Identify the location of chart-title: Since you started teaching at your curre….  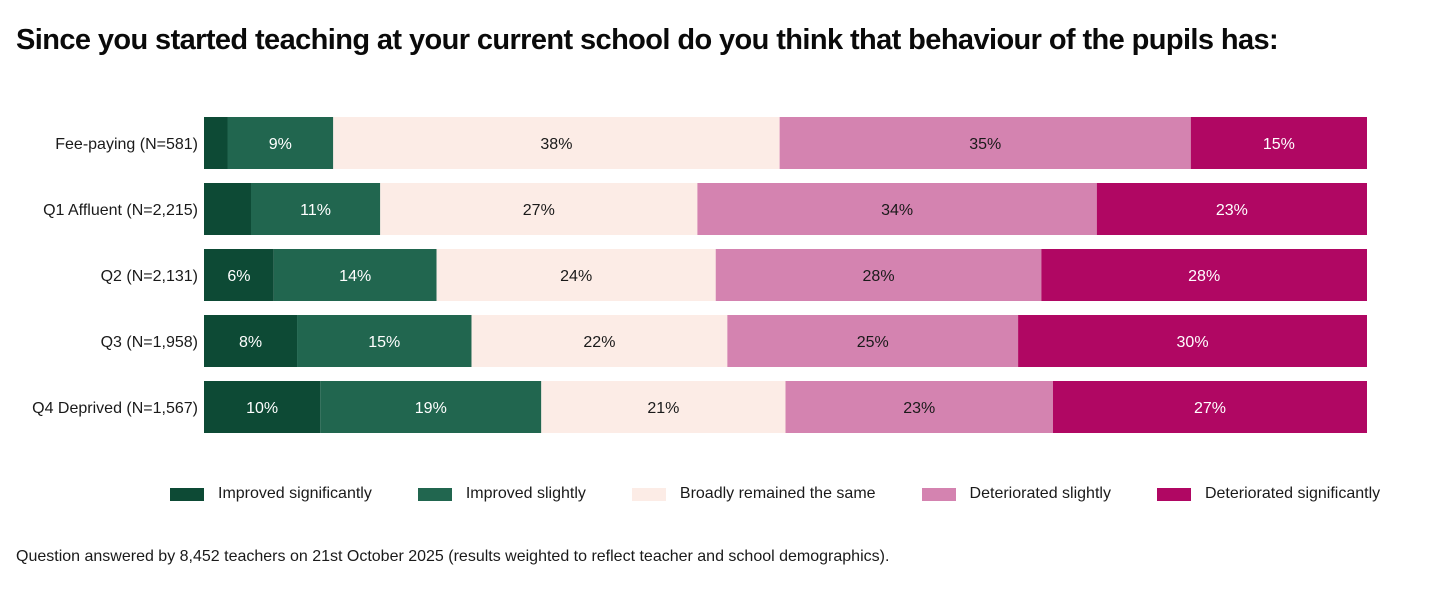
(647, 40).